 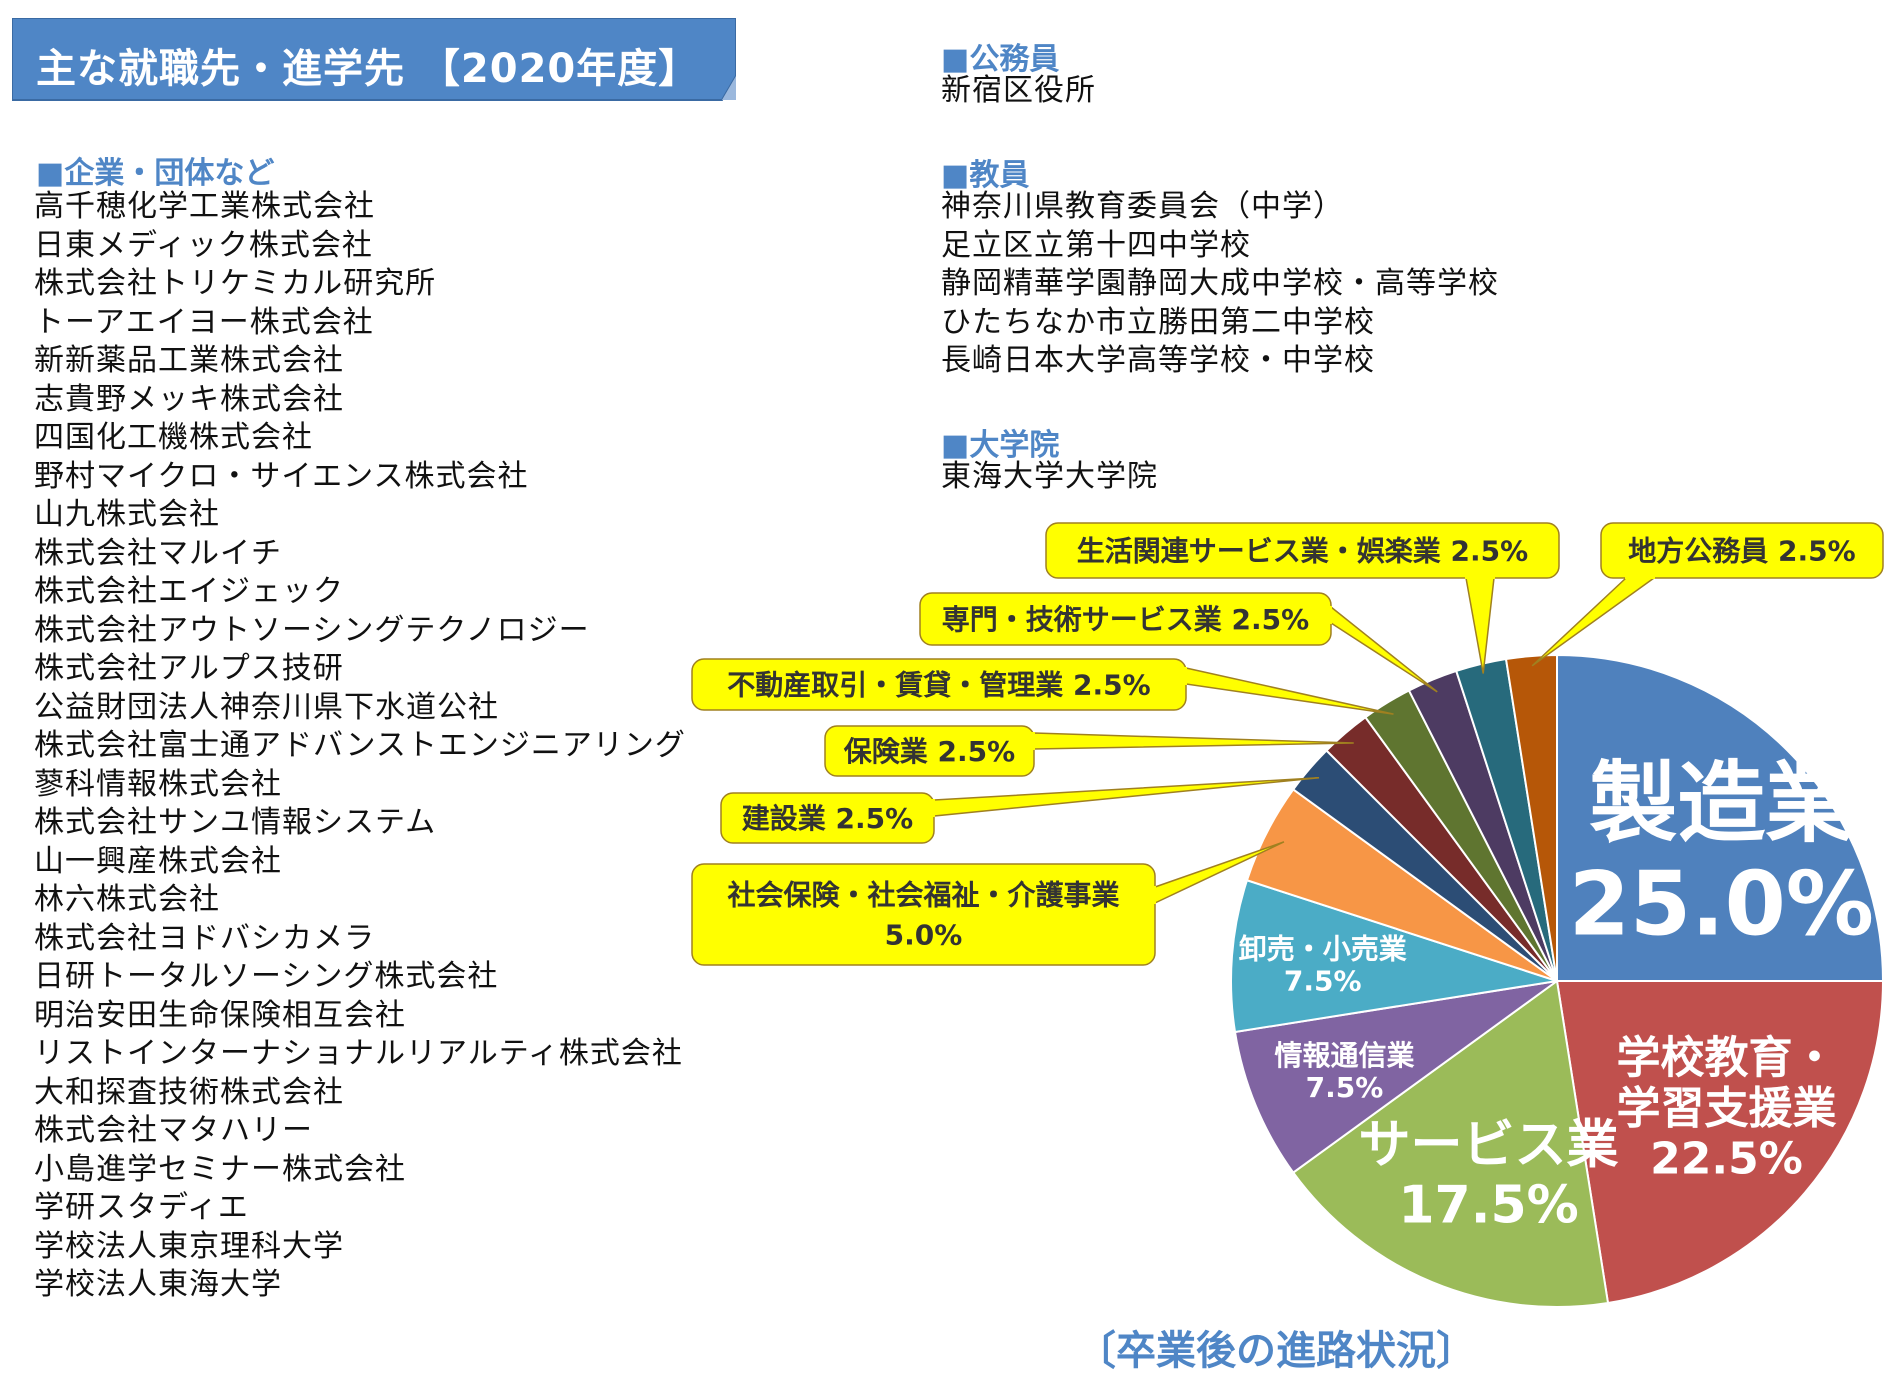 I want to click on company-item: 株式会社マルイチ, so click(x=158, y=553).